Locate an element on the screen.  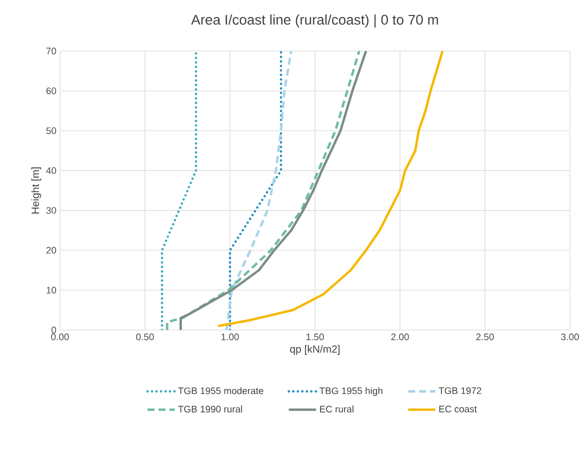
y-tick-label: 60 is located at coordinates (51, 91).